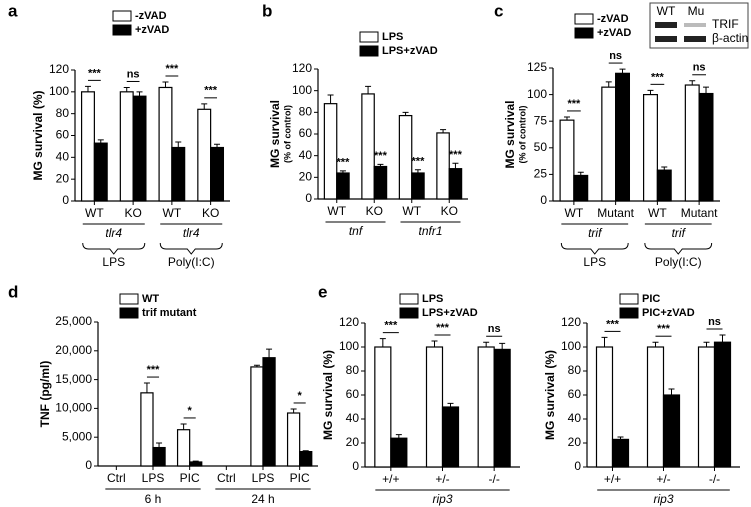 The height and width of the screenshot is (507, 751). I want to click on y-tick-label: 120, so click(349, 322).